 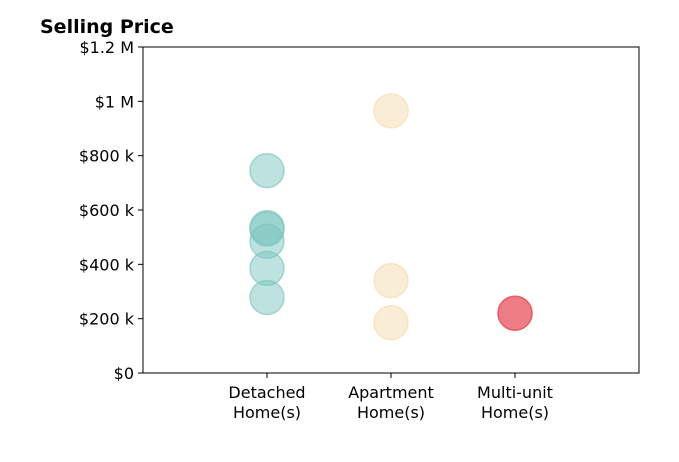 What do you see at coordinates (515, 402) in the screenshot?
I see `x-tick-label: Multi-unit Home(s)` at bounding box center [515, 402].